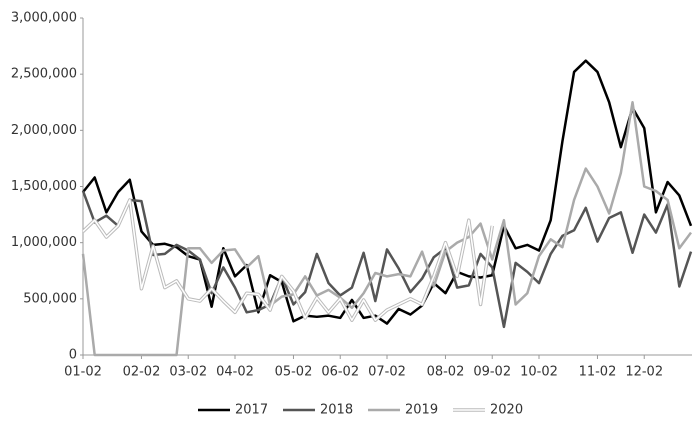 The width and height of the screenshot is (700, 426). What do you see at coordinates (73, 355) in the screenshot?
I see `y-tick-label: 0` at bounding box center [73, 355].